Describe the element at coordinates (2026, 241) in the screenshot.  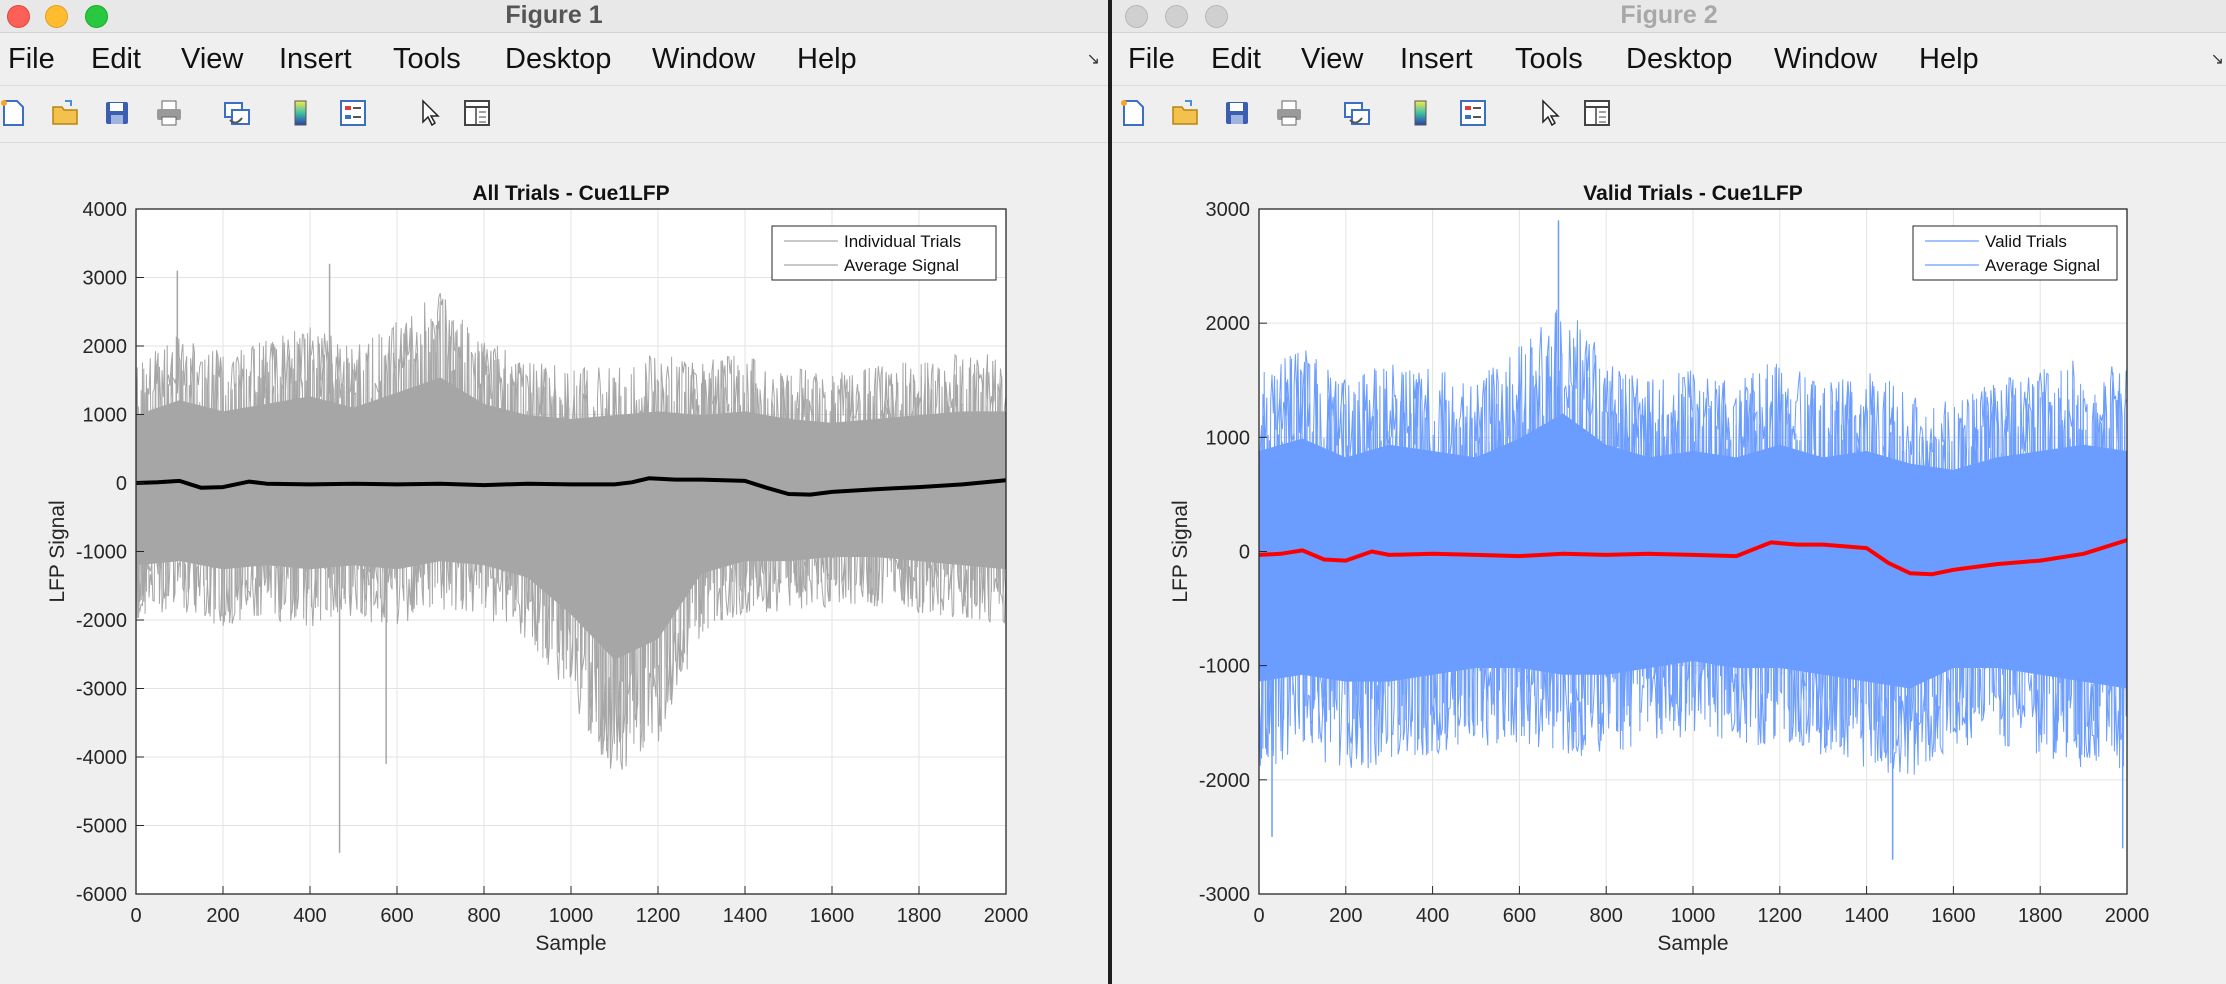
I see `legend-entry: Valid Trials` at that location.